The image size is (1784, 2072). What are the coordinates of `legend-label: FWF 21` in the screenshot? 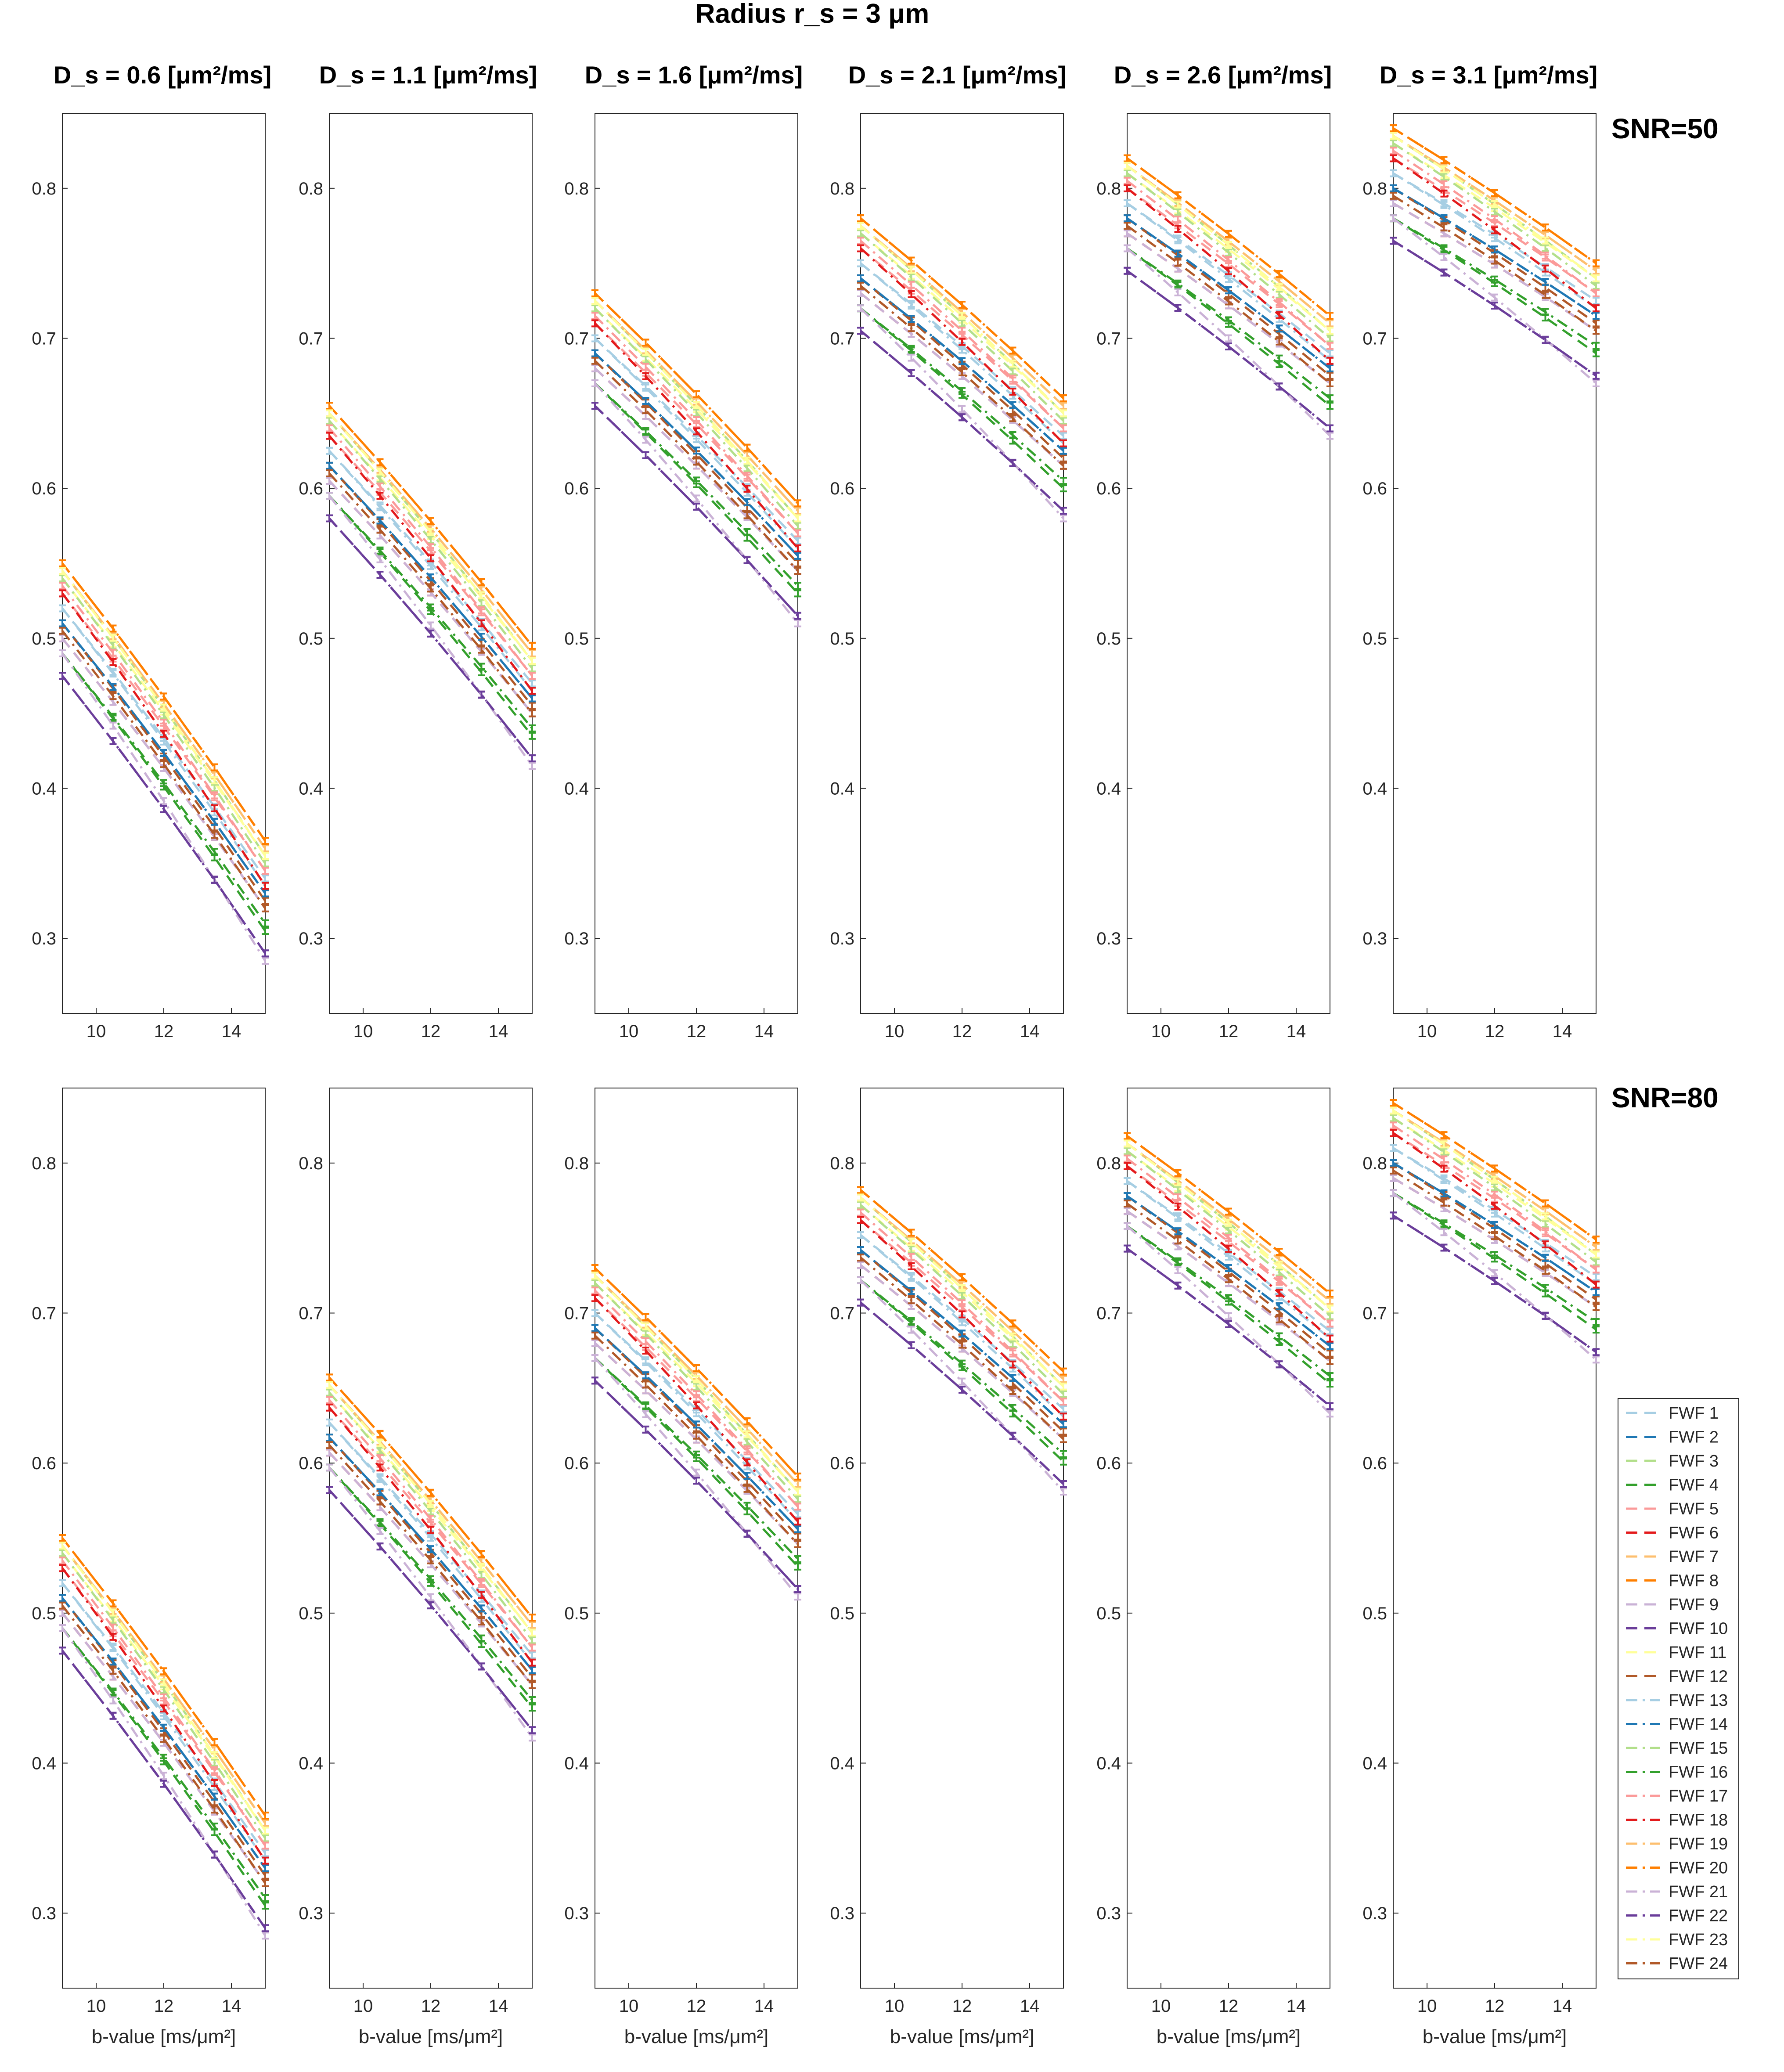 It's located at (1698, 1892).